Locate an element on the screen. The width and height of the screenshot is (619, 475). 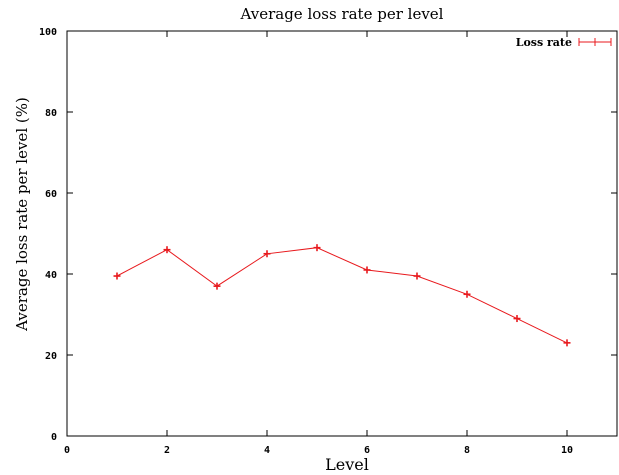
y-tick-label: 60 is located at coordinates (51, 194).